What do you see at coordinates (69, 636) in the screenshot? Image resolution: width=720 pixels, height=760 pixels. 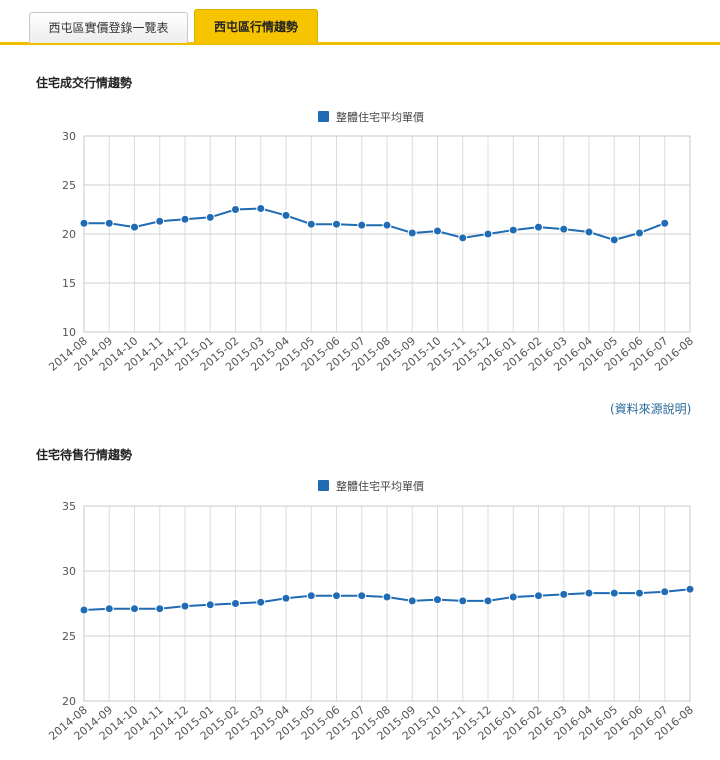 I see `c2-ytick-label: 25` at bounding box center [69, 636].